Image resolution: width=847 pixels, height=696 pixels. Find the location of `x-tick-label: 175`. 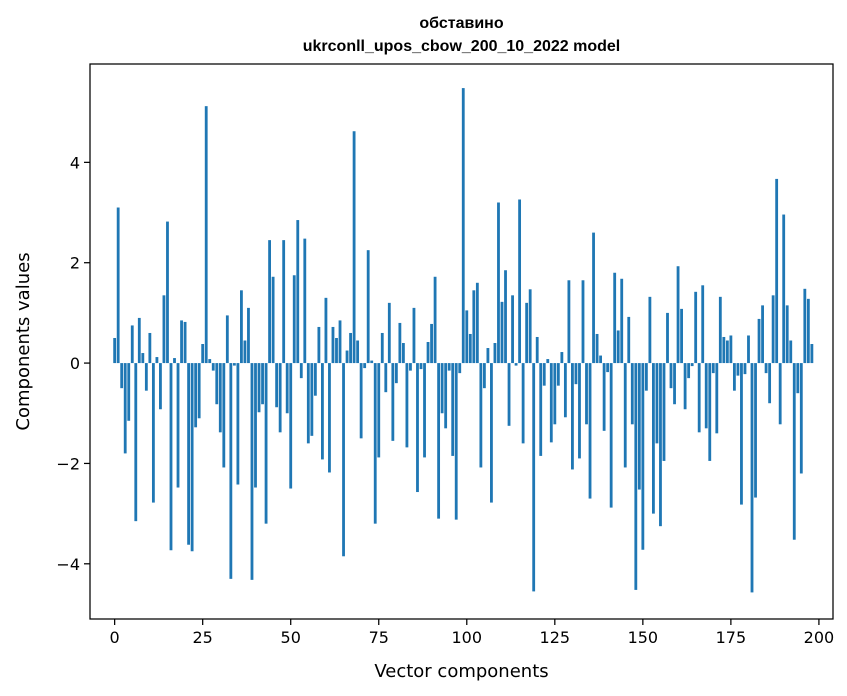

x-tick-label: 175 is located at coordinates (731, 637).